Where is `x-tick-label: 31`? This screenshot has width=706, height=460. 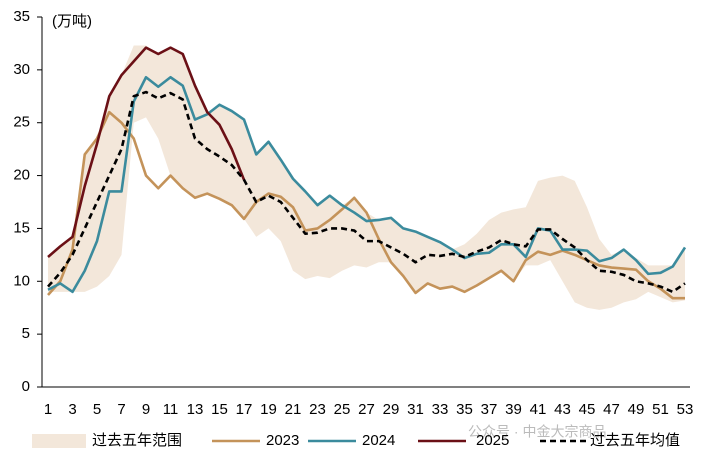
x-tick-label: 31 is located at coordinates (415, 409).